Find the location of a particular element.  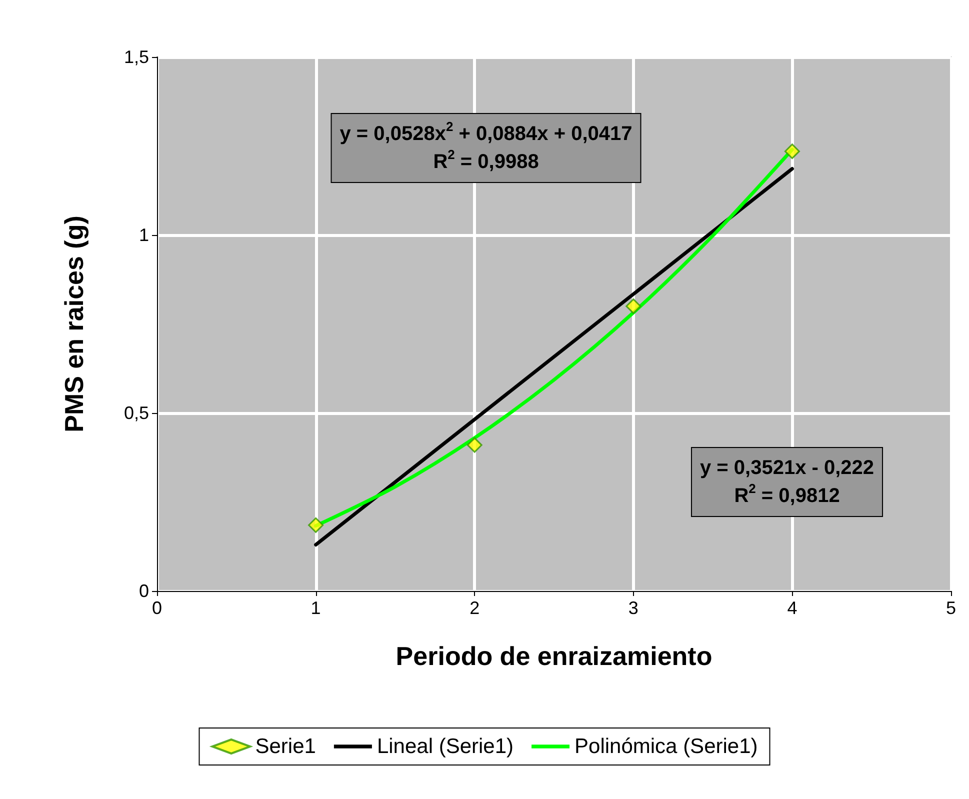

legend-label: Polinómica (Serie1) is located at coordinates (666, 746).